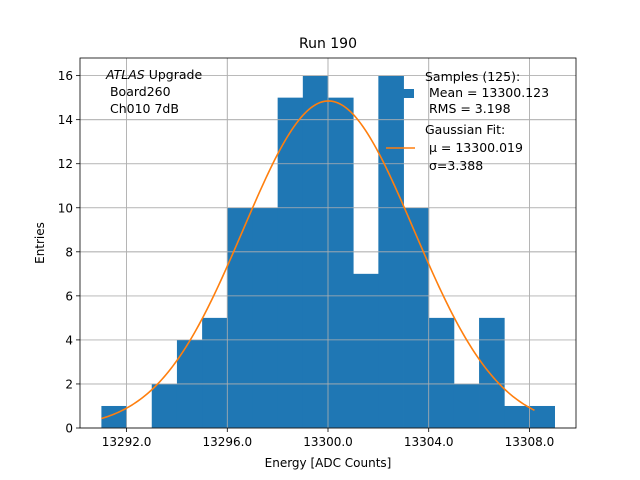 Image resolution: width=640 pixels, height=480 pixels. I want to click on atlas-annotation: ATLAS Upgrade Board260 Ch010 7dB, so click(153, 91).